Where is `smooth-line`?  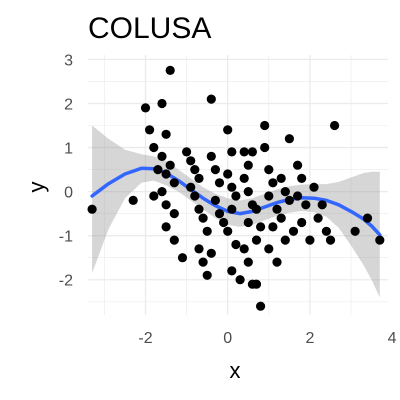
smooth-line is located at coordinates (236, 201).